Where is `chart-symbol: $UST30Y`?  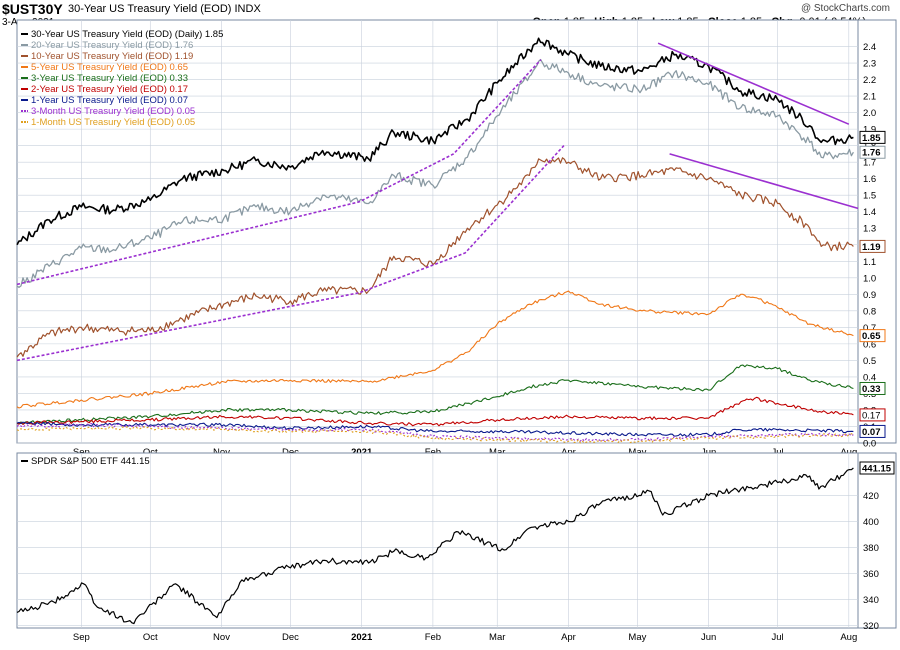 chart-symbol: $UST30Y is located at coordinates (32, 9).